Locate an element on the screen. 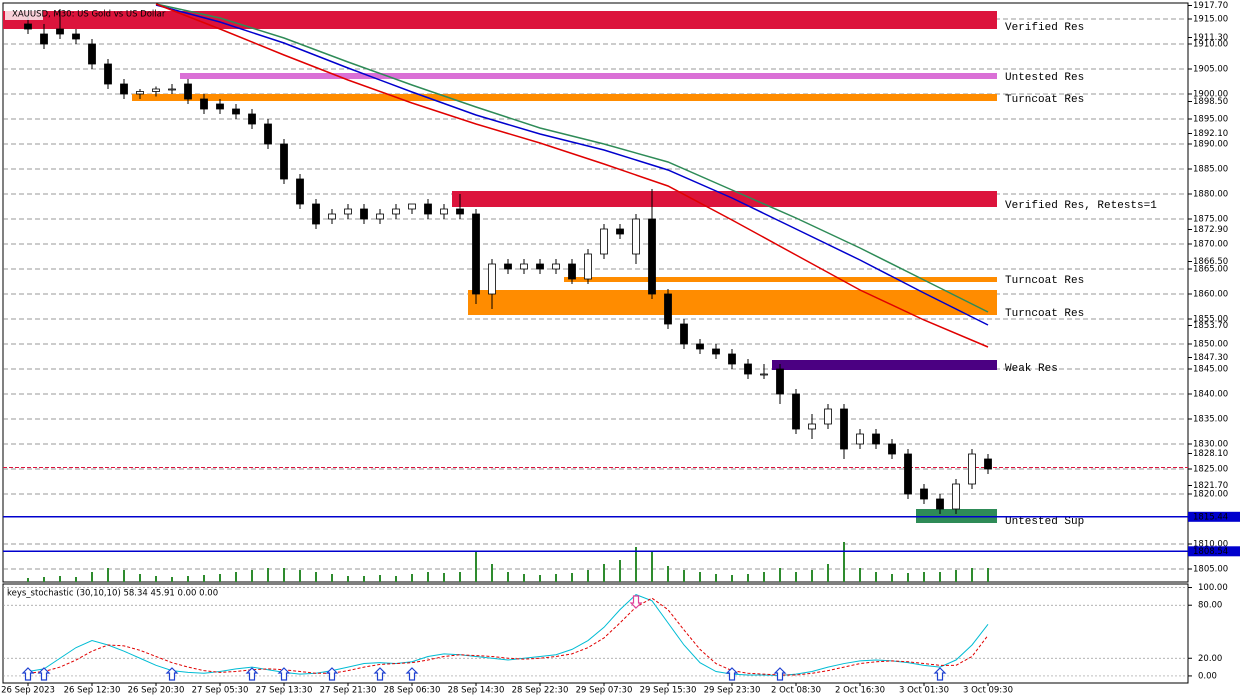  y-tick-label: 1890.00 is located at coordinates (1210, 145).